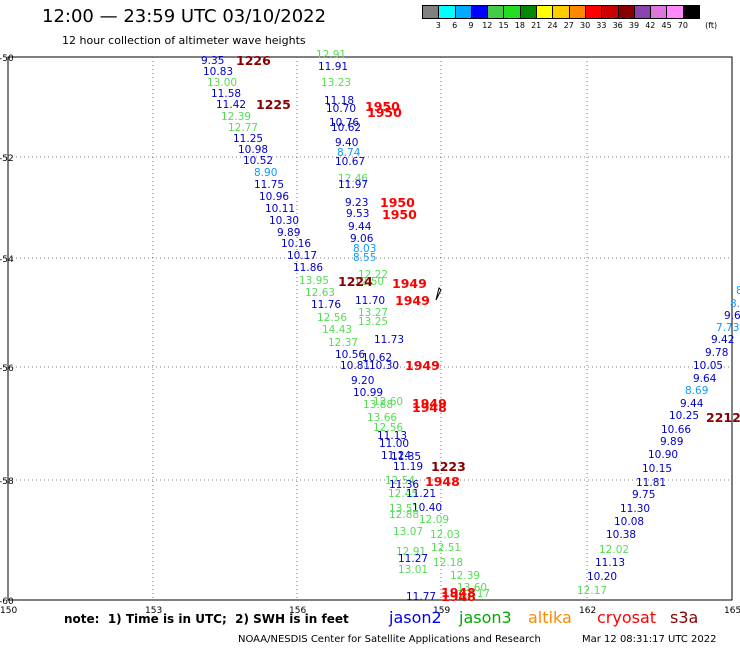 The width and height of the screenshot is (740, 650). What do you see at coordinates (337, 330) in the screenshot?
I see `swh-value-label: 14.43` at bounding box center [337, 330].